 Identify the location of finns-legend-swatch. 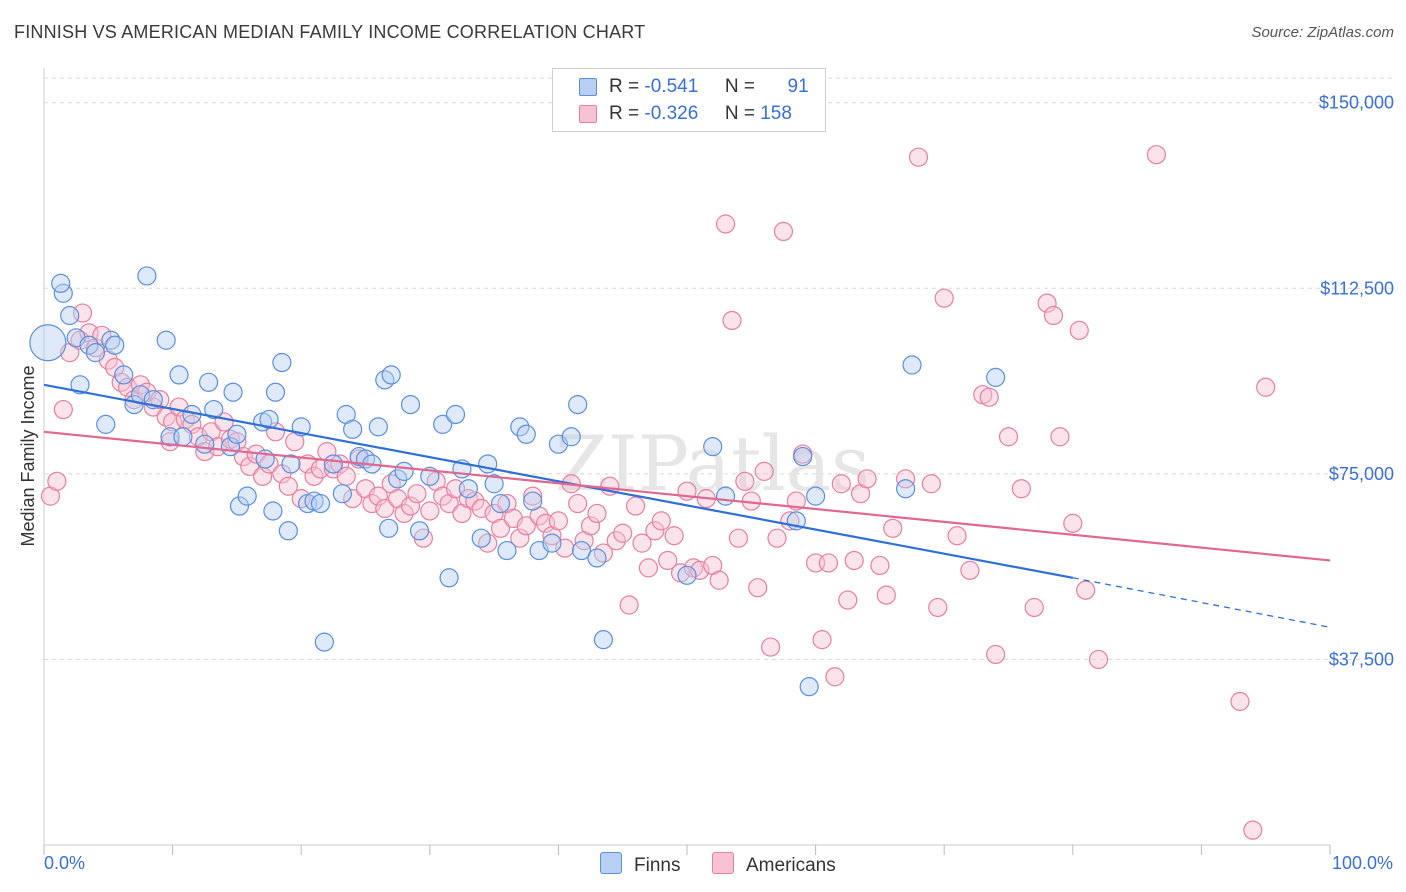
(611, 863).